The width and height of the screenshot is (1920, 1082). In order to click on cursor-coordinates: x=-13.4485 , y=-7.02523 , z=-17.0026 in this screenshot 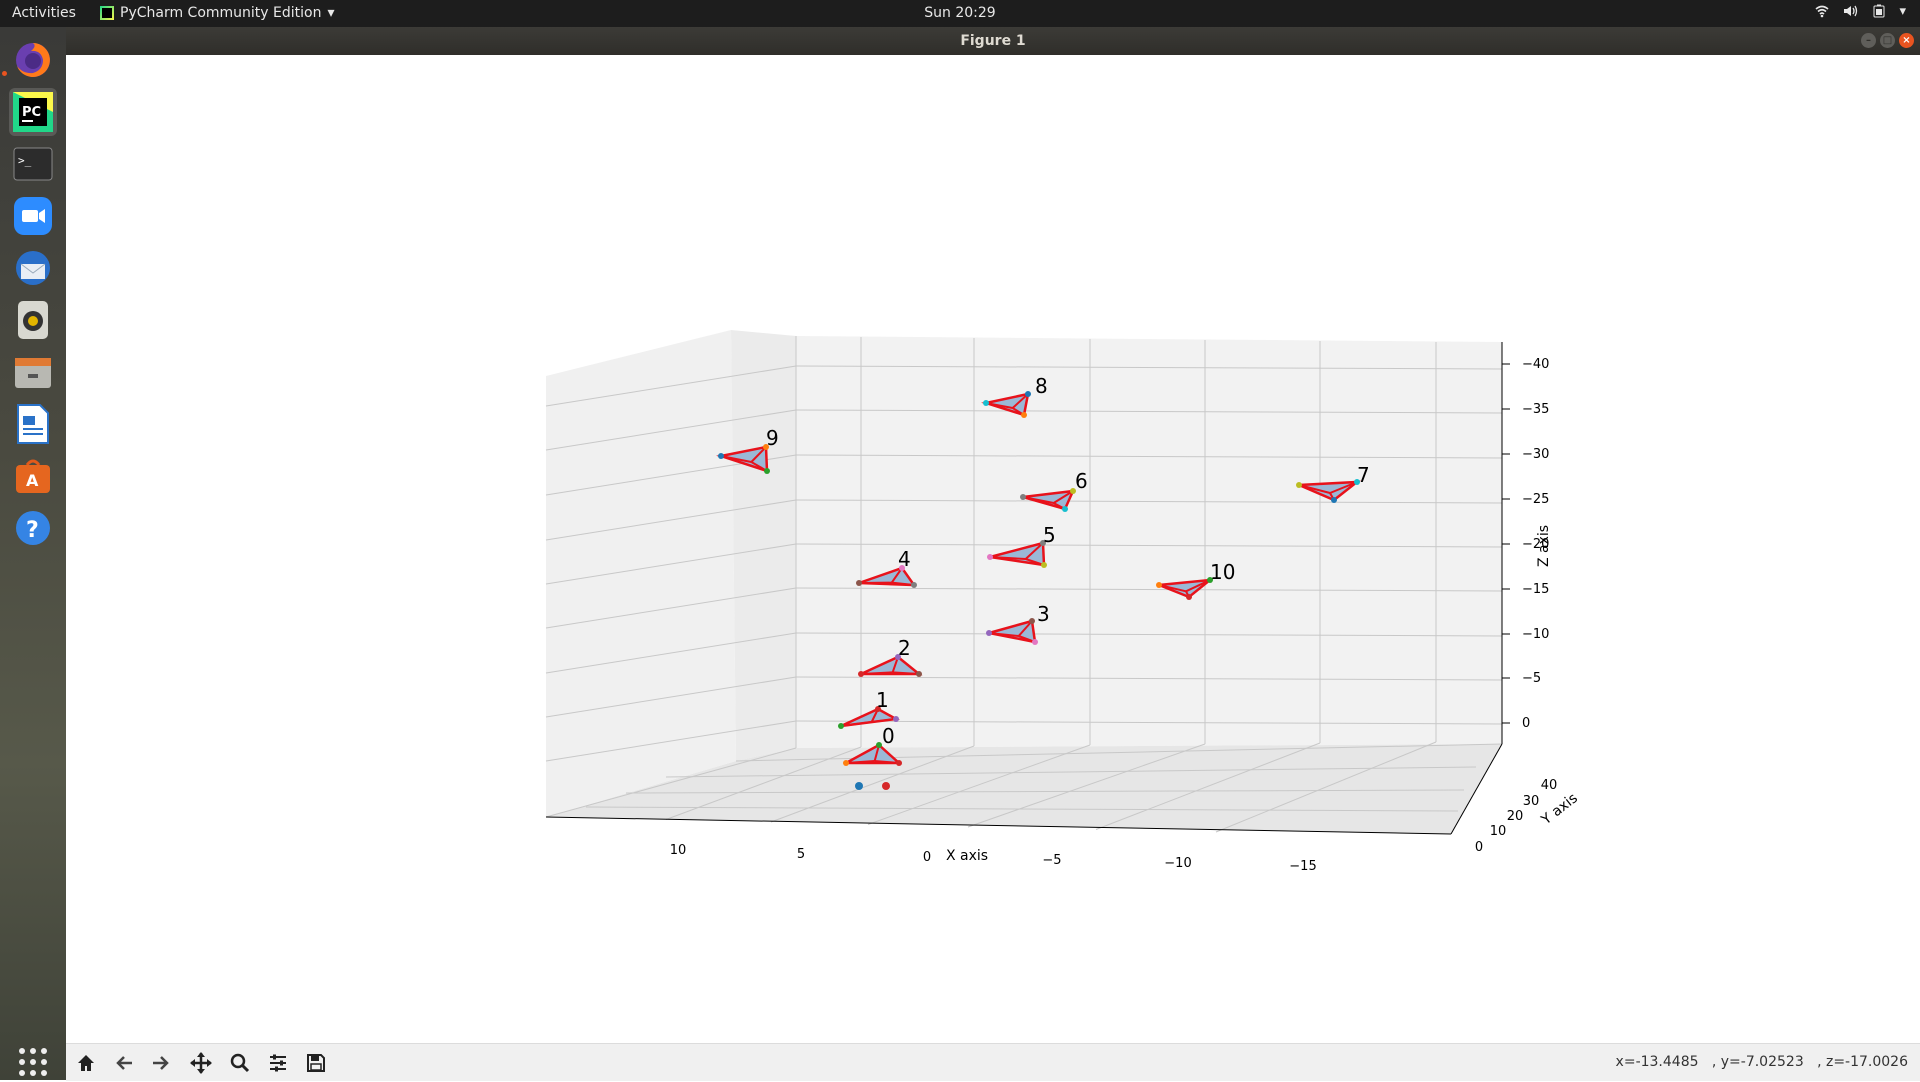, I will do `click(1762, 1062)`.